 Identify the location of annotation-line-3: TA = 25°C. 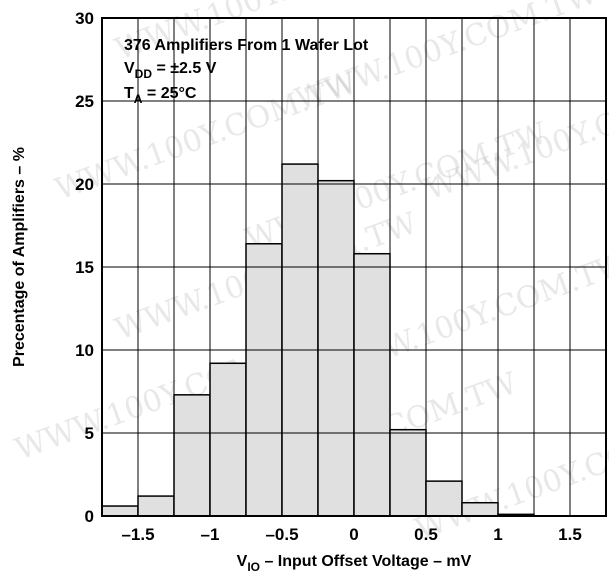
(160, 95).